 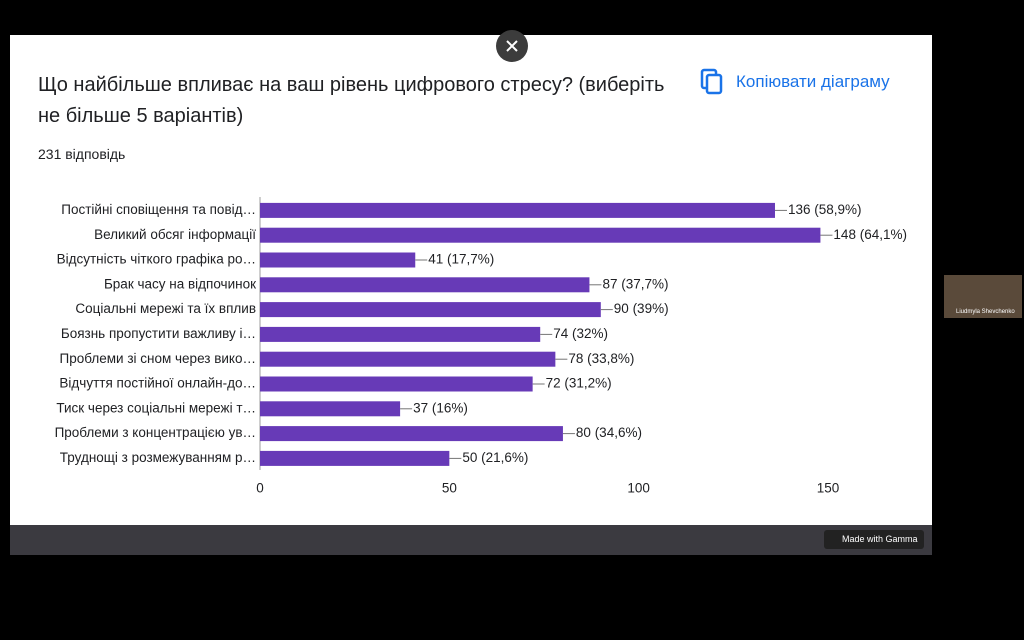 I want to click on x-tick-label: 150, so click(x=828, y=488).